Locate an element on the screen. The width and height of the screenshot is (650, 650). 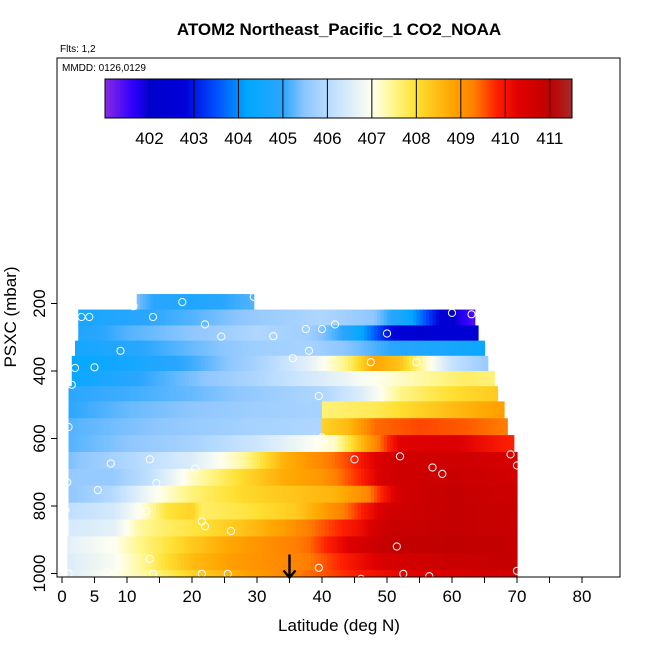
colorbar-tick-label: 404 is located at coordinates (238, 138).